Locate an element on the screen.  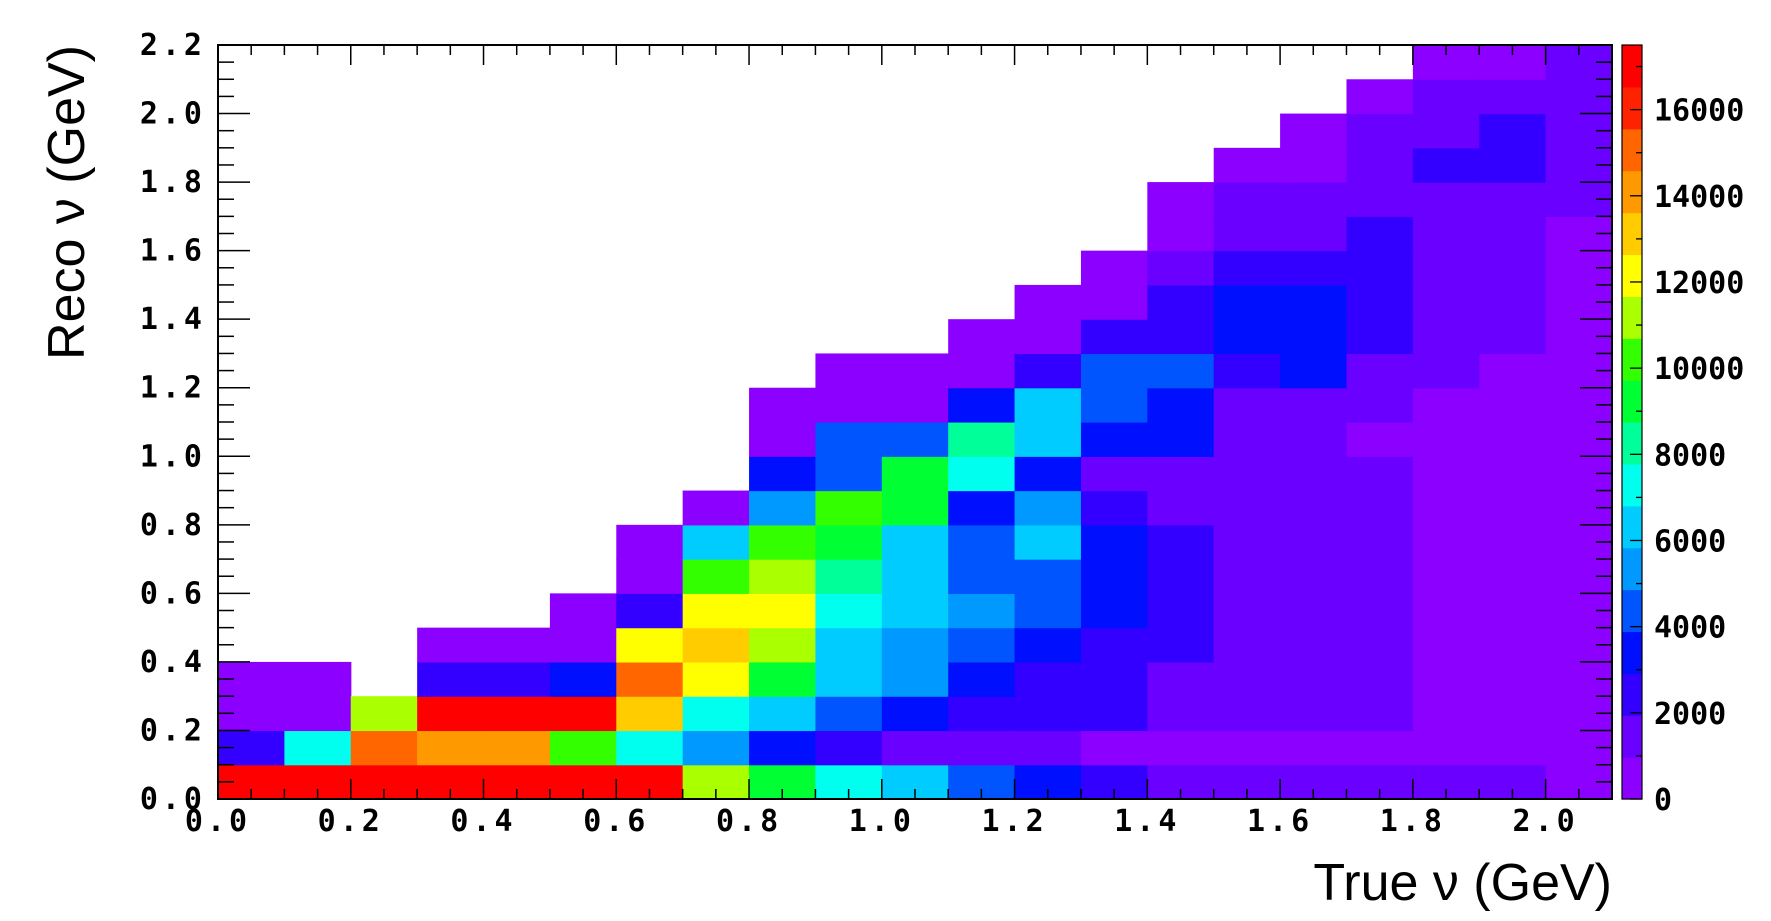
x-axis-title: True ν (GeV) is located at coordinates (1462, 883).